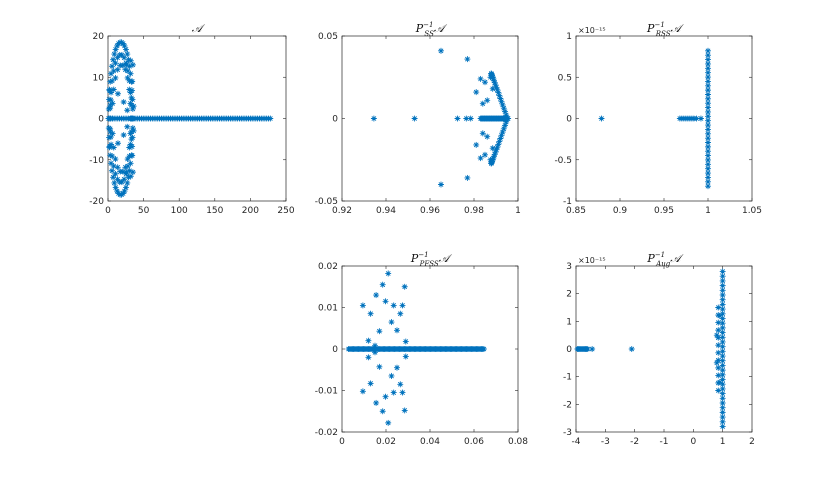 This screenshot has width=830, height=485. What do you see at coordinates (328, 37) in the screenshot?
I see `y-tick-label: 0.05` at bounding box center [328, 37].